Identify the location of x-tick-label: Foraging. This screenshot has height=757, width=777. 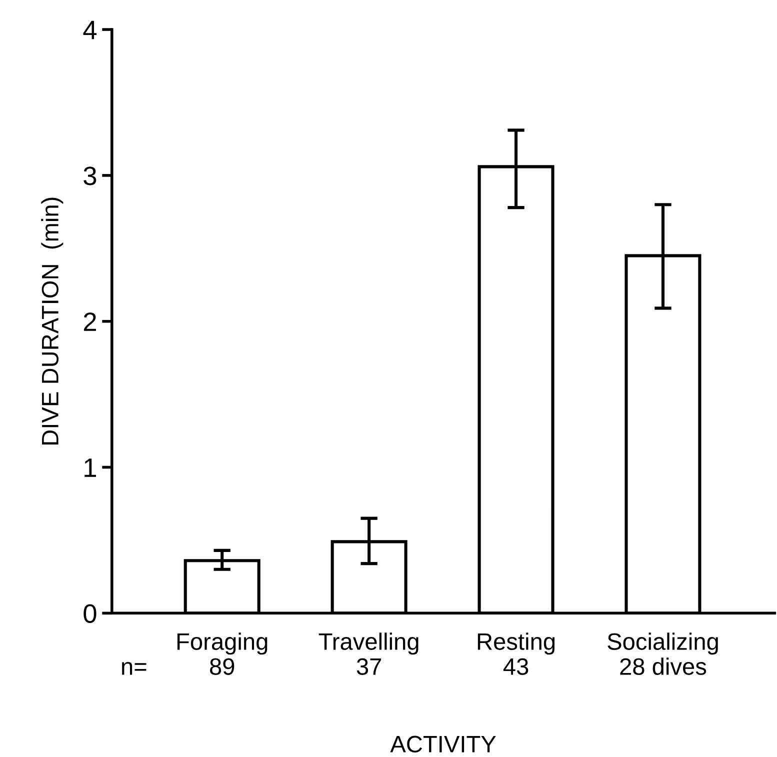
(222, 643).